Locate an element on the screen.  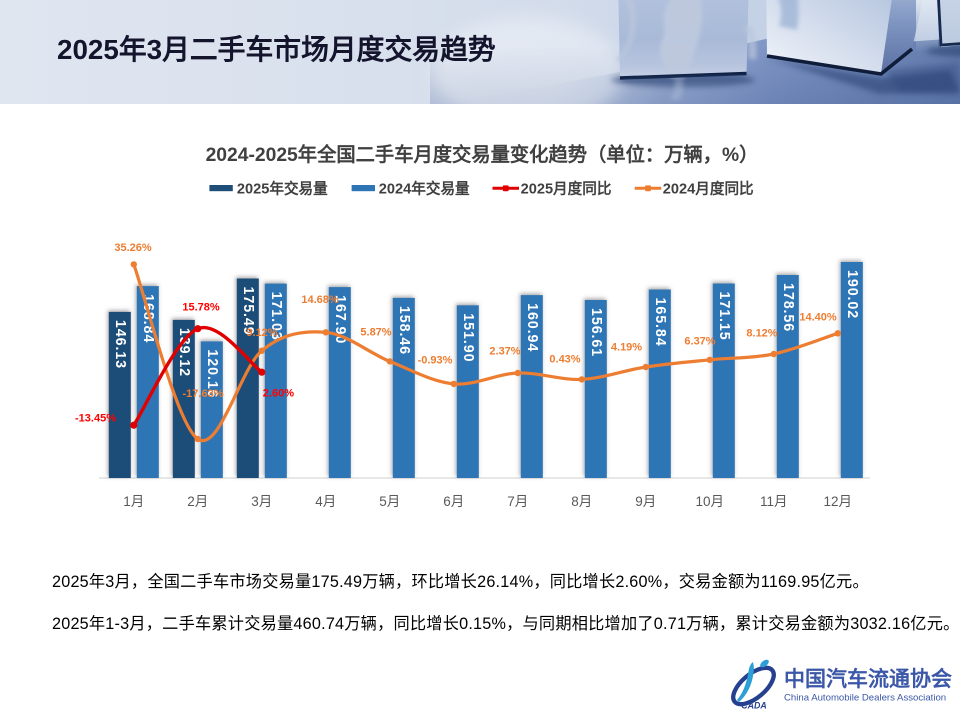
svg-text: CADA is located at coordinates (753, 706).